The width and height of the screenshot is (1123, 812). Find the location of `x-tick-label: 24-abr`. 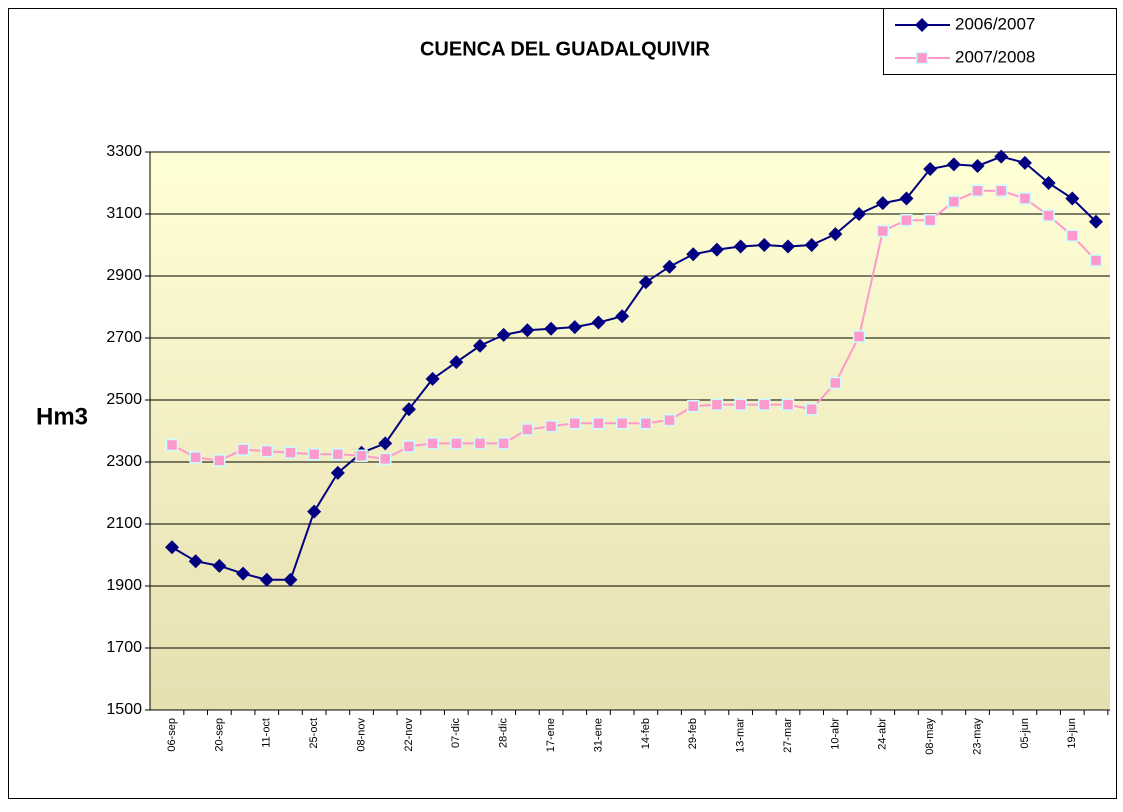

x-tick-label: 24-abr is located at coordinates (883, 734).